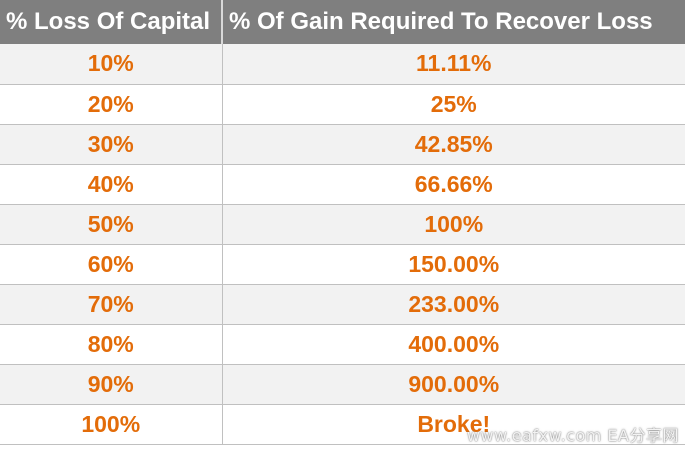  What do you see at coordinates (453, 104) in the screenshot?
I see `gain-cell: 25%` at bounding box center [453, 104].